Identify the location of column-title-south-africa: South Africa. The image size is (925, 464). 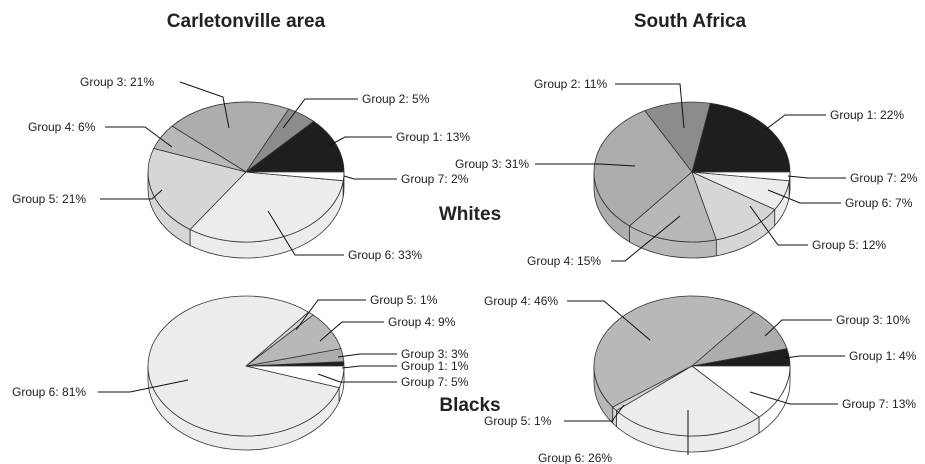
(690, 21).